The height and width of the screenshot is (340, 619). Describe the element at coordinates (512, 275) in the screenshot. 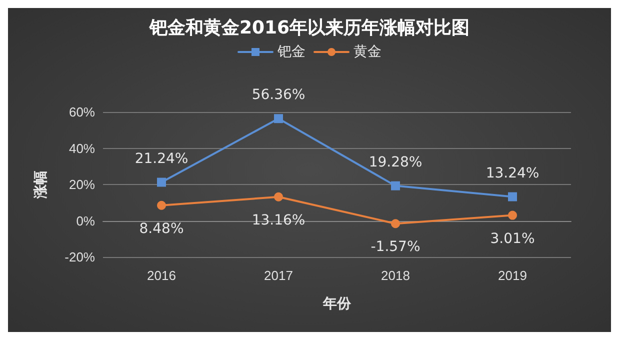

I see `x-tick-label: 2019` at that location.